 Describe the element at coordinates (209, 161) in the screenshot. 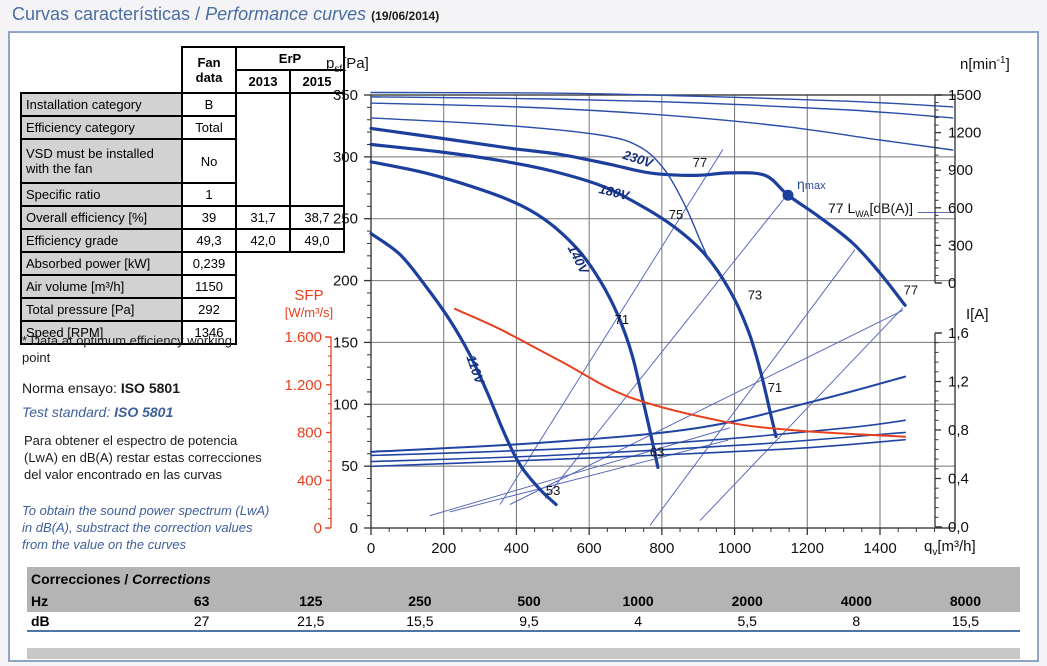

I see `fan-row-value: No` at that location.